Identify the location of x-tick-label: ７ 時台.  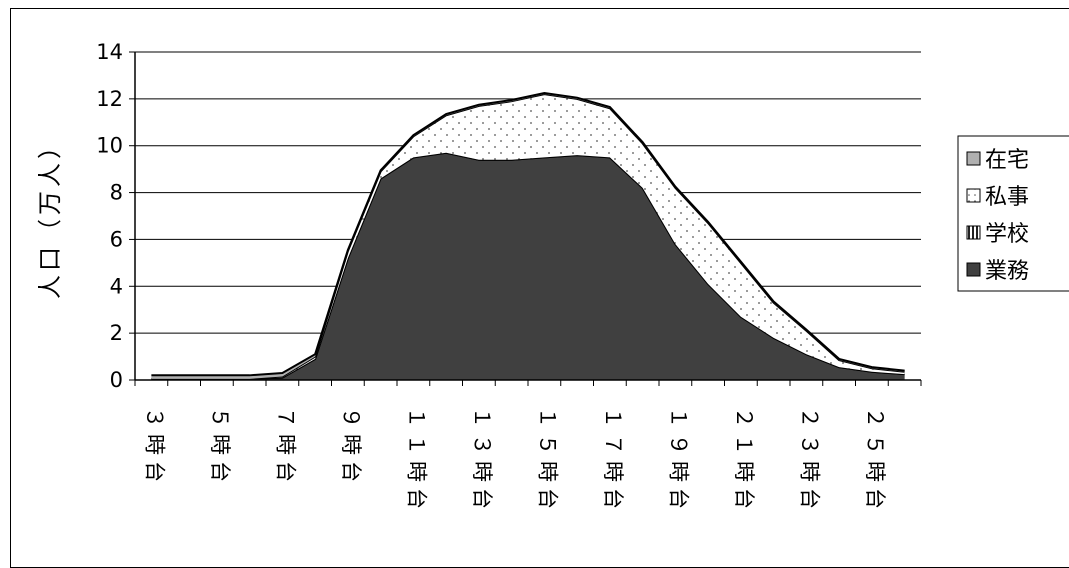
(285, 444).